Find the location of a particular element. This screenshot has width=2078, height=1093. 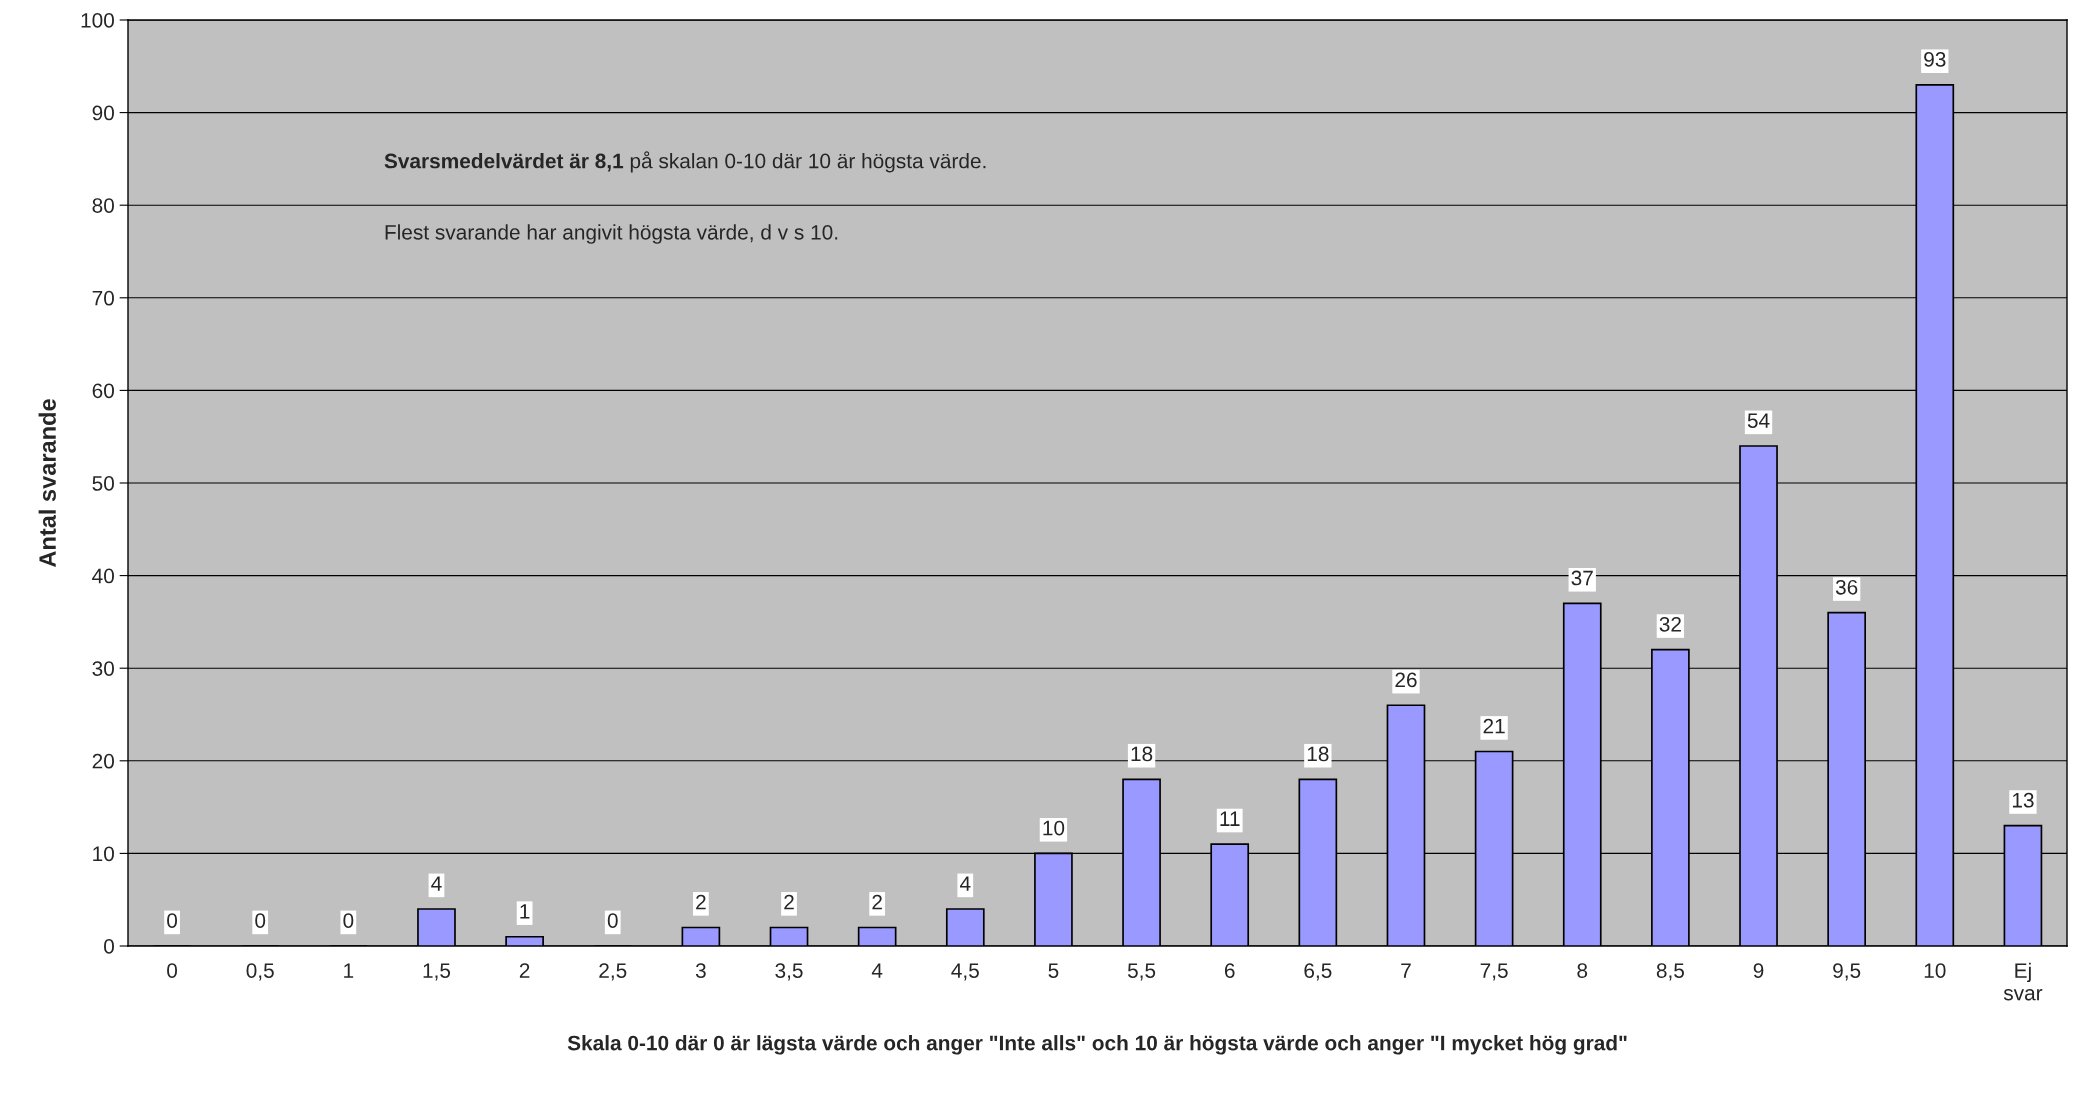

y-tick-label: 10 is located at coordinates (103, 854).